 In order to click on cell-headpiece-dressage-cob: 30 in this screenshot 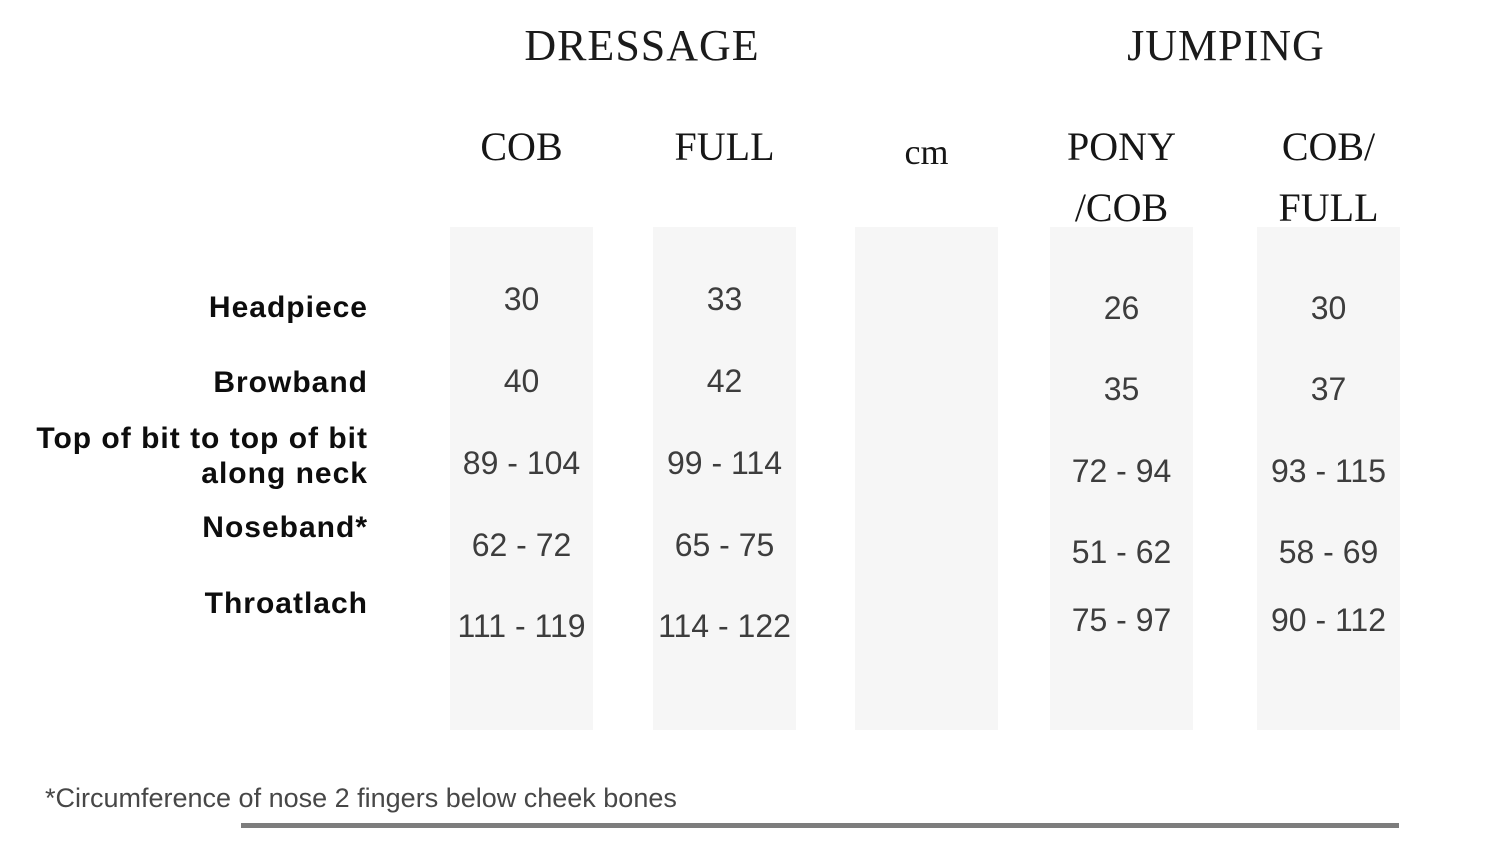, I will do `click(521, 299)`.